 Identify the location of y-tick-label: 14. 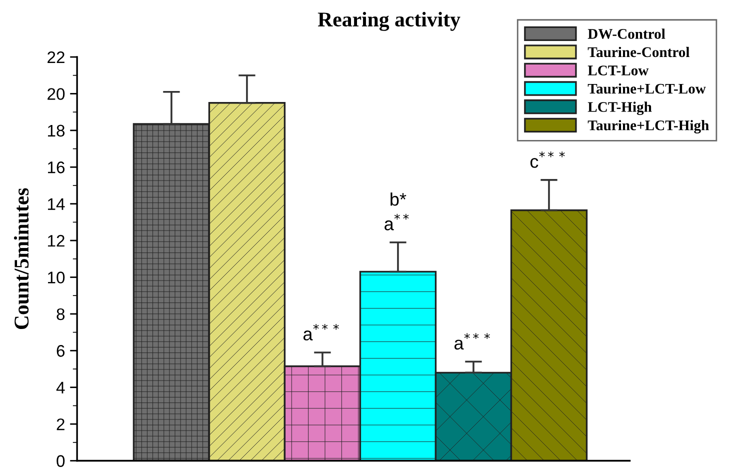
(56, 204).